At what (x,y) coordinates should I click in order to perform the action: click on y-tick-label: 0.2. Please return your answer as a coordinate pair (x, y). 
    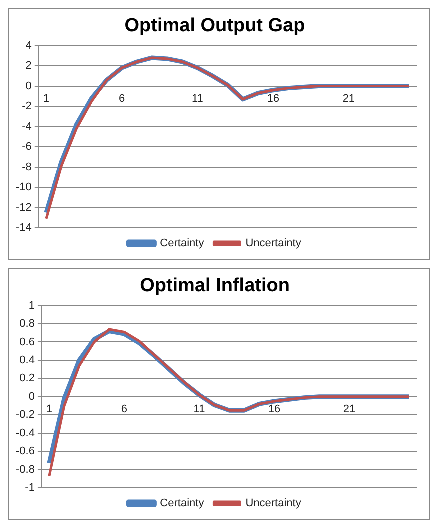
    Looking at the image, I should click on (27, 378).